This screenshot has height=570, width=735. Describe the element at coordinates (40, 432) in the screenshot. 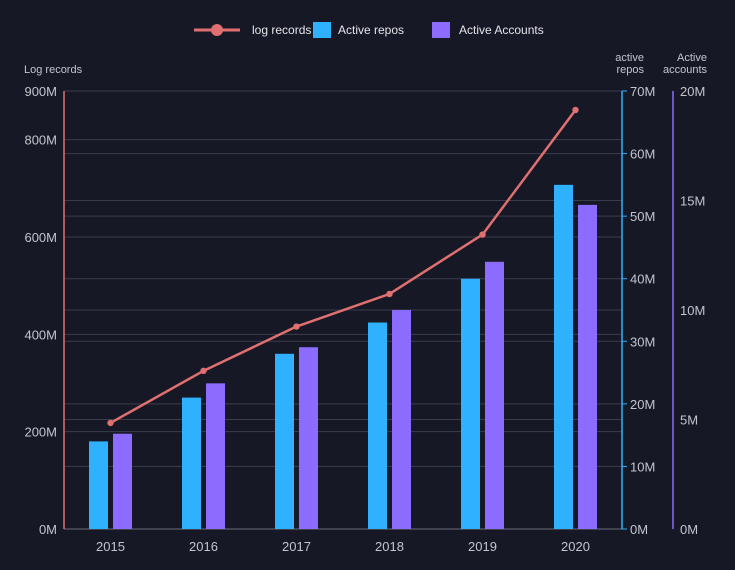

I see `left-tick-label: 200M` at that location.